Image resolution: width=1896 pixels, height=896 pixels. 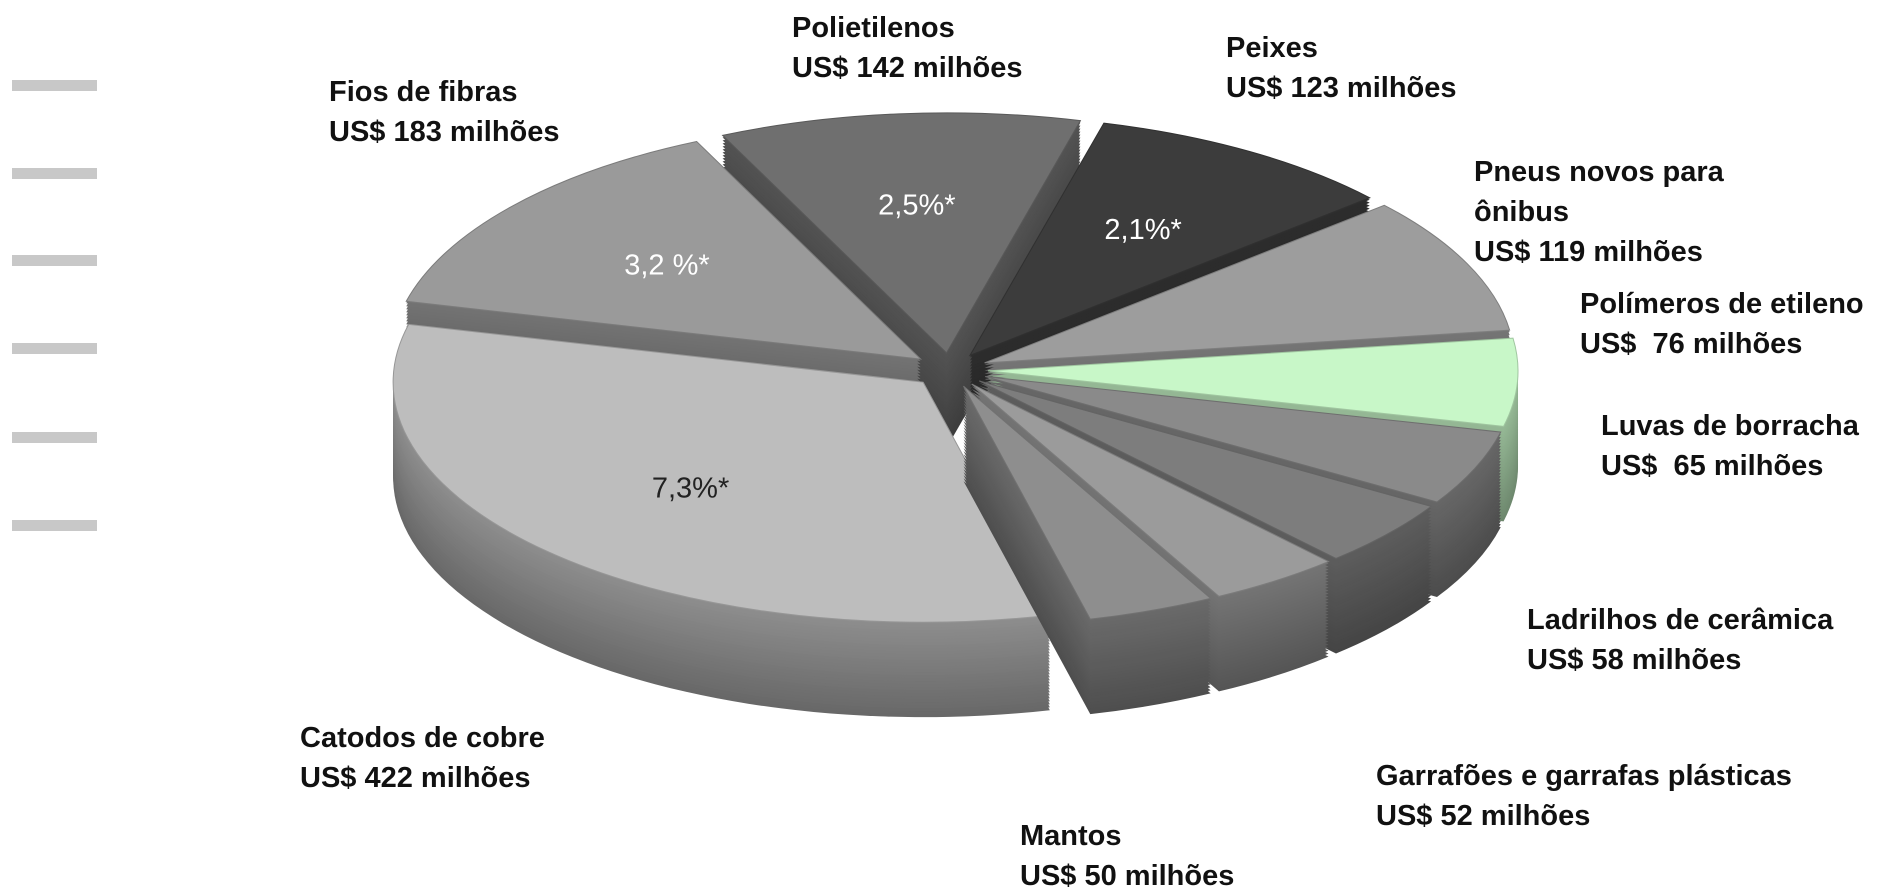 What do you see at coordinates (1341, 68) in the screenshot?
I see `category-label: Peixes US$ 123 milhões` at bounding box center [1341, 68].